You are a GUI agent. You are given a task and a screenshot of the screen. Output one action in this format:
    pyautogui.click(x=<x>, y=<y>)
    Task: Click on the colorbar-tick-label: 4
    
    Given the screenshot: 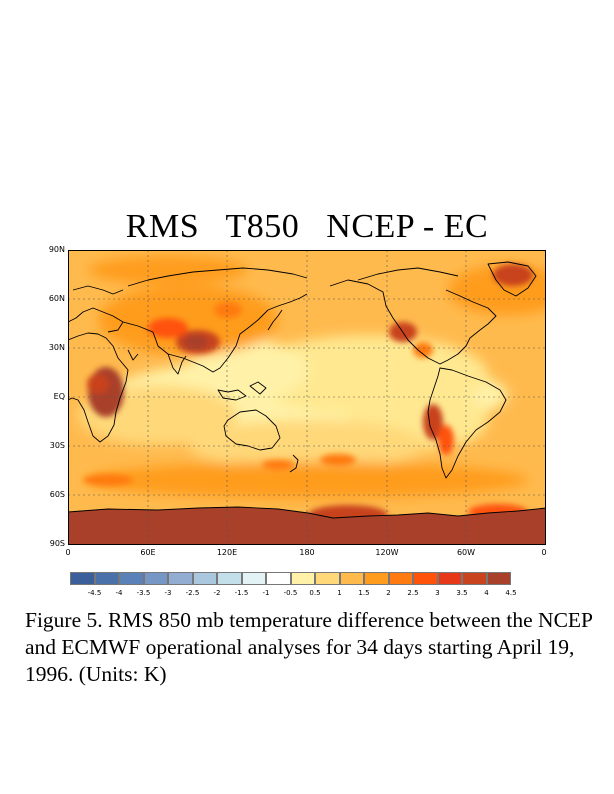 What is the action you would take?
    pyautogui.click(x=486, y=593)
    